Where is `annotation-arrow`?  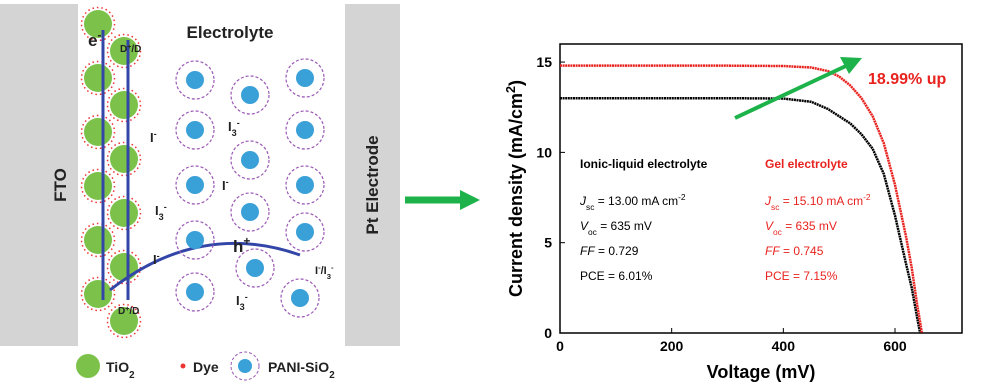
annotation-arrow is located at coordinates (791, 91).